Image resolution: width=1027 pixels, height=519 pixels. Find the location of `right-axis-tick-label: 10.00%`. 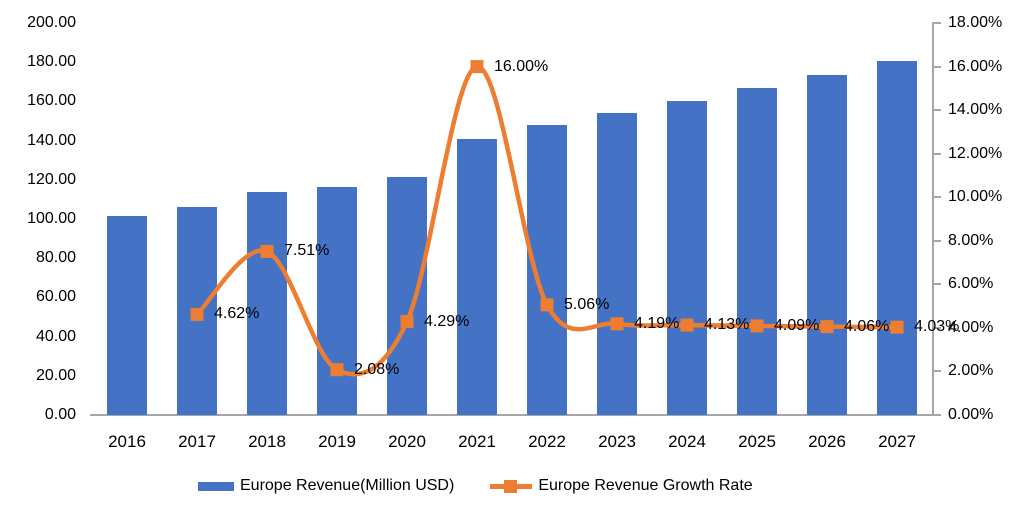

right-axis-tick-label: 10.00% is located at coordinates (975, 197).